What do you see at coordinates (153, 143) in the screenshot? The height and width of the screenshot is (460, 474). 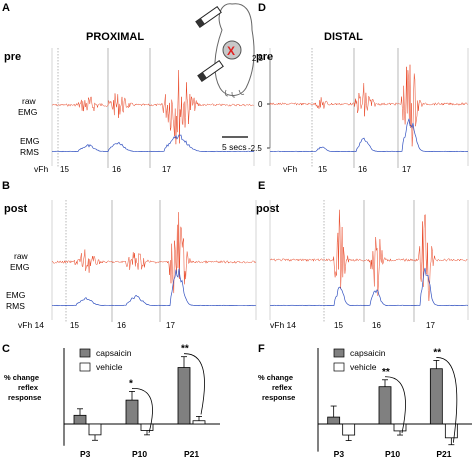 I see `panel-a-emg-rms` at bounding box center [153, 143].